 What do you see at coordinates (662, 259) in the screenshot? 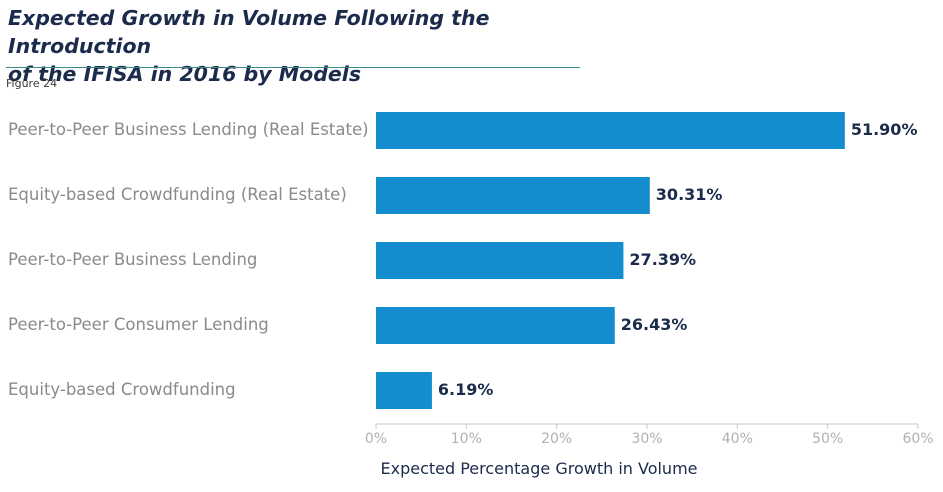
I see `value-label: 27.39%` at bounding box center [662, 259].